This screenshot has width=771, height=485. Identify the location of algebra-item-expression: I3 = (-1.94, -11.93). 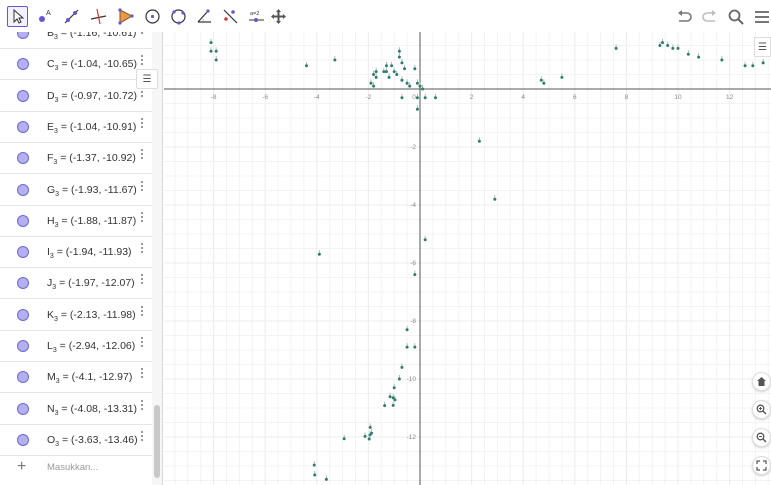
(89, 253).